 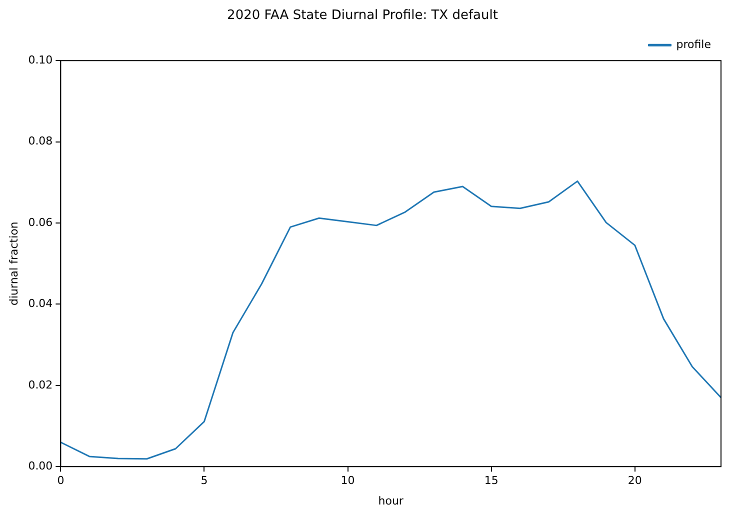 What do you see at coordinates (40, 385) in the screenshot?
I see `y-tick-label: 0.02` at bounding box center [40, 385].